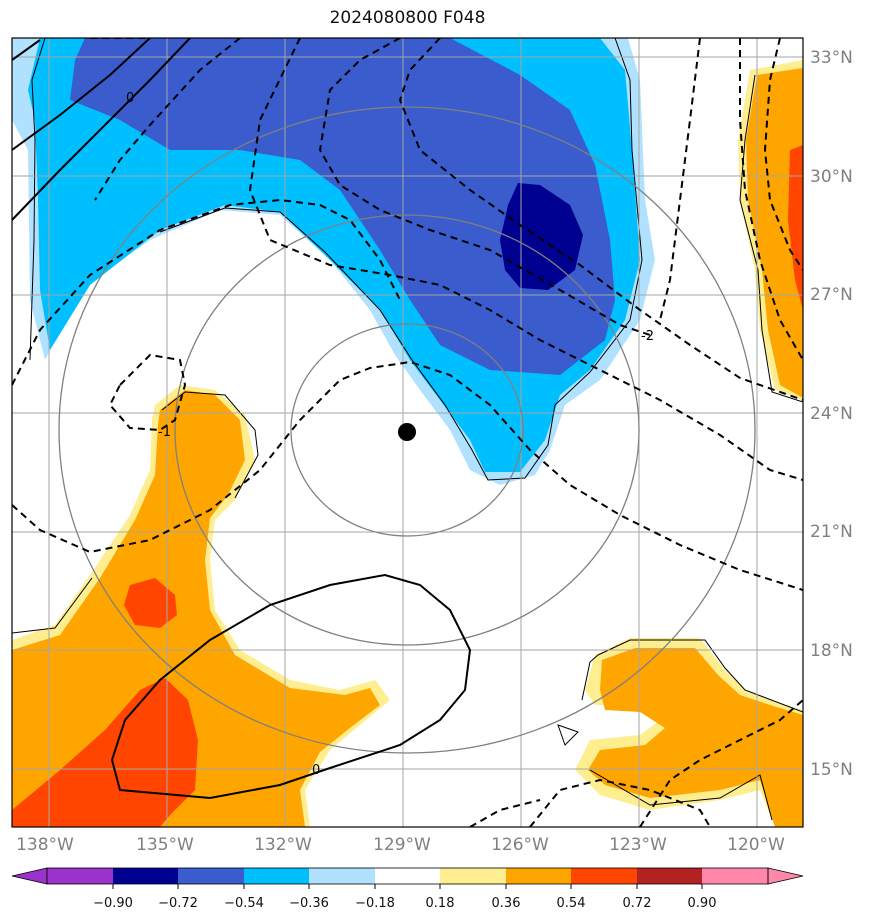 The height and width of the screenshot is (924, 873). I want to click on lon-label-120w: 120°W, so click(756, 845).